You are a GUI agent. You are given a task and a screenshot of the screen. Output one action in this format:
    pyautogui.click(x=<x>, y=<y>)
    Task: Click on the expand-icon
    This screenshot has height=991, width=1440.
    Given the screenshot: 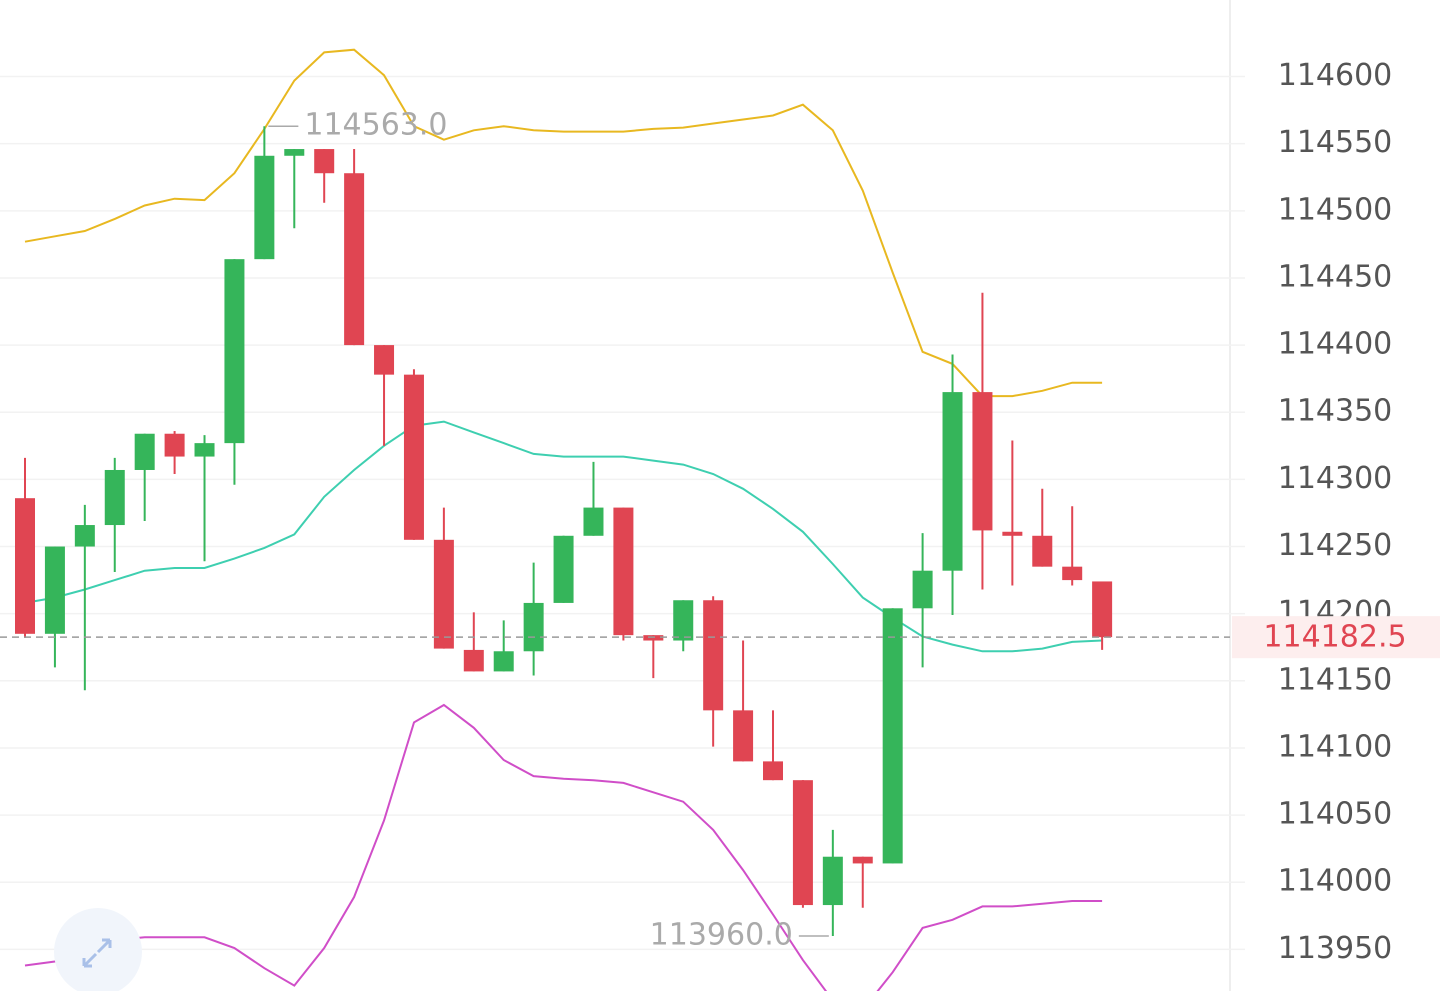 What is the action you would take?
    pyautogui.click(x=97, y=953)
    